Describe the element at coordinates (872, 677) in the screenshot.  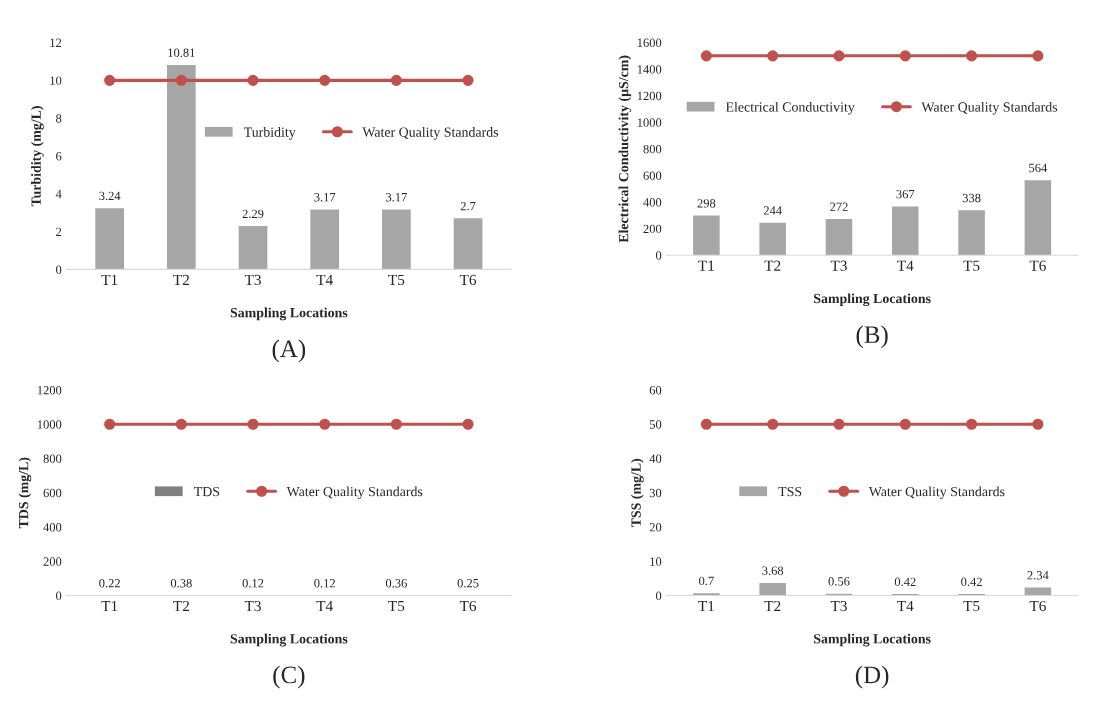
I see `text: (D)` at that location.